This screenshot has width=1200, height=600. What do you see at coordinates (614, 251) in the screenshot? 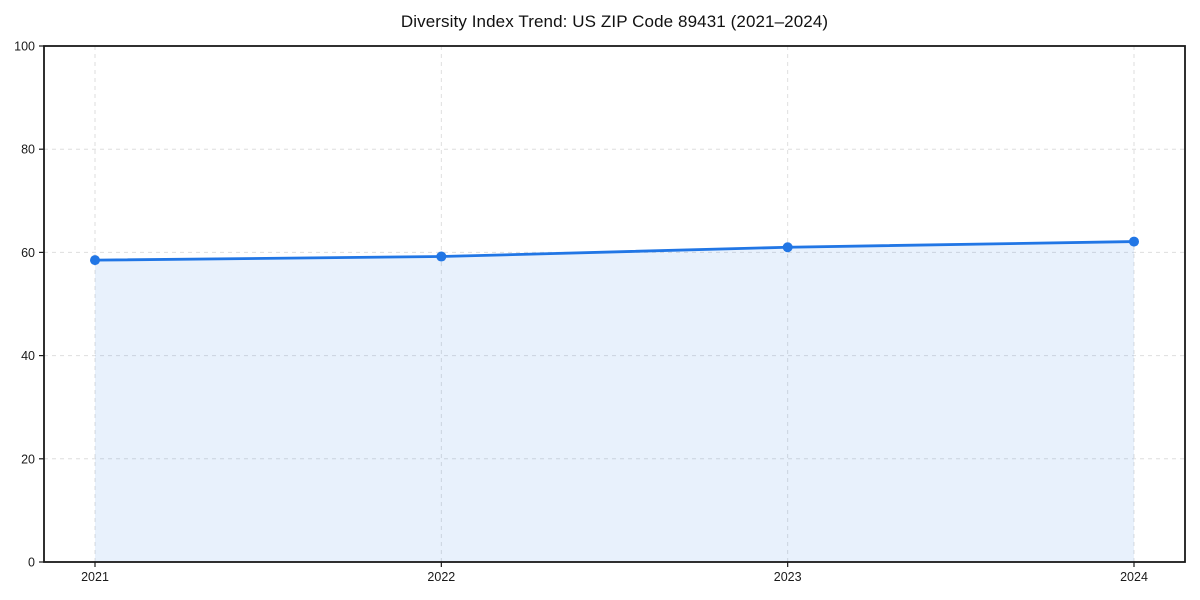
I see `trend-line` at bounding box center [614, 251].